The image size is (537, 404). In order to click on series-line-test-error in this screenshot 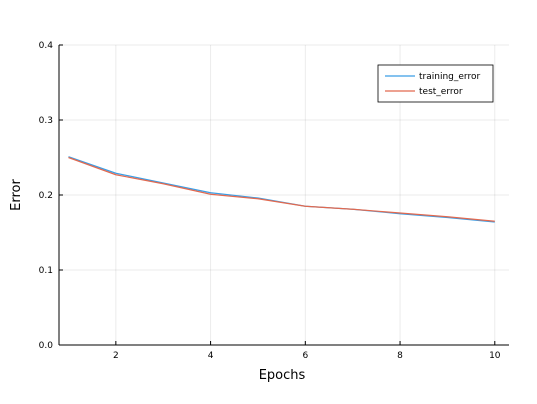, I will do `click(281, 189)`.